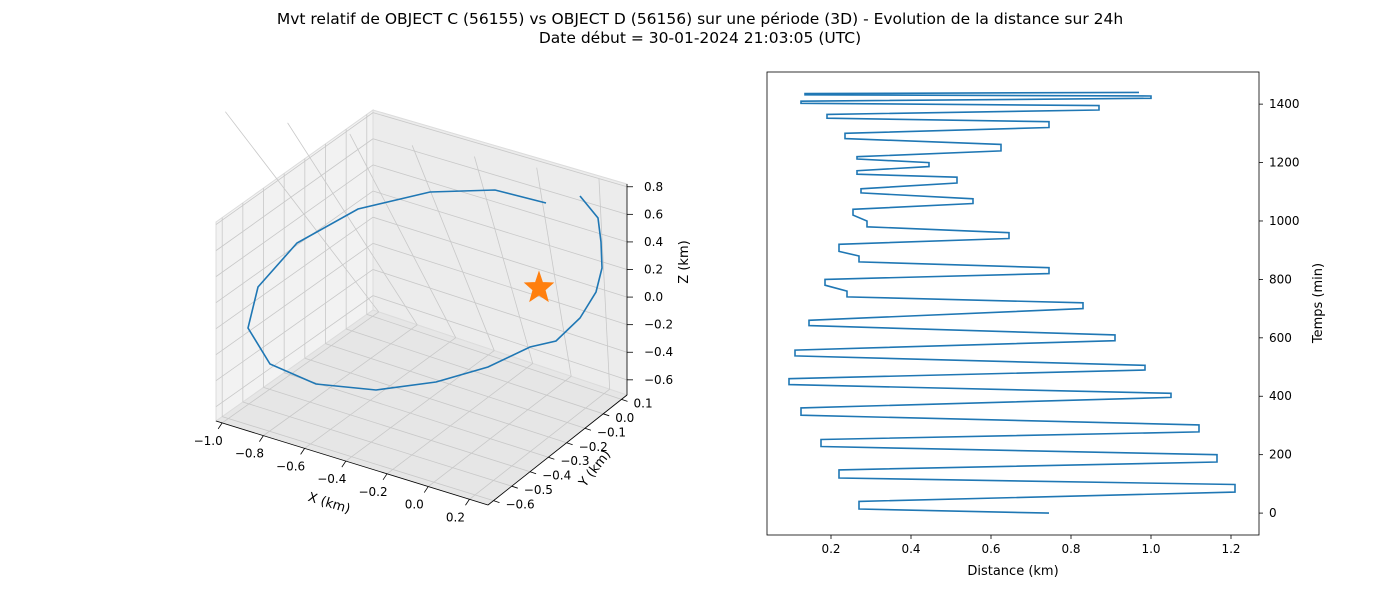 Image resolution: width=1400 pixels, height=600 pixels. What do you see at coordinates (1070, 549) in the screenshot?
I see `x2-tick-label-3: 0.8` at bounding box center [1070, 549].